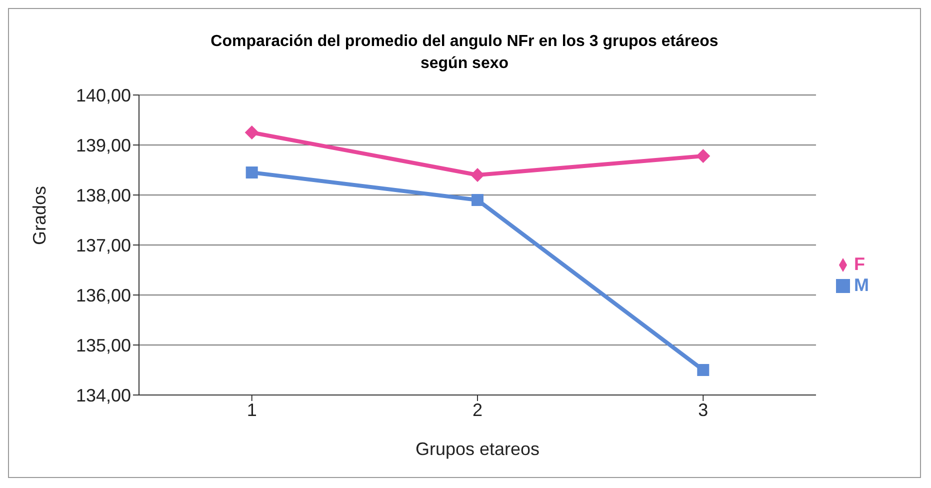 Image resolution: width=931 pixels, height=488 pixels. What do you see at coordinates (103, 345) in the screenshot?
I see `y-tick-label: 135,00` at bounding box center [103, 345].